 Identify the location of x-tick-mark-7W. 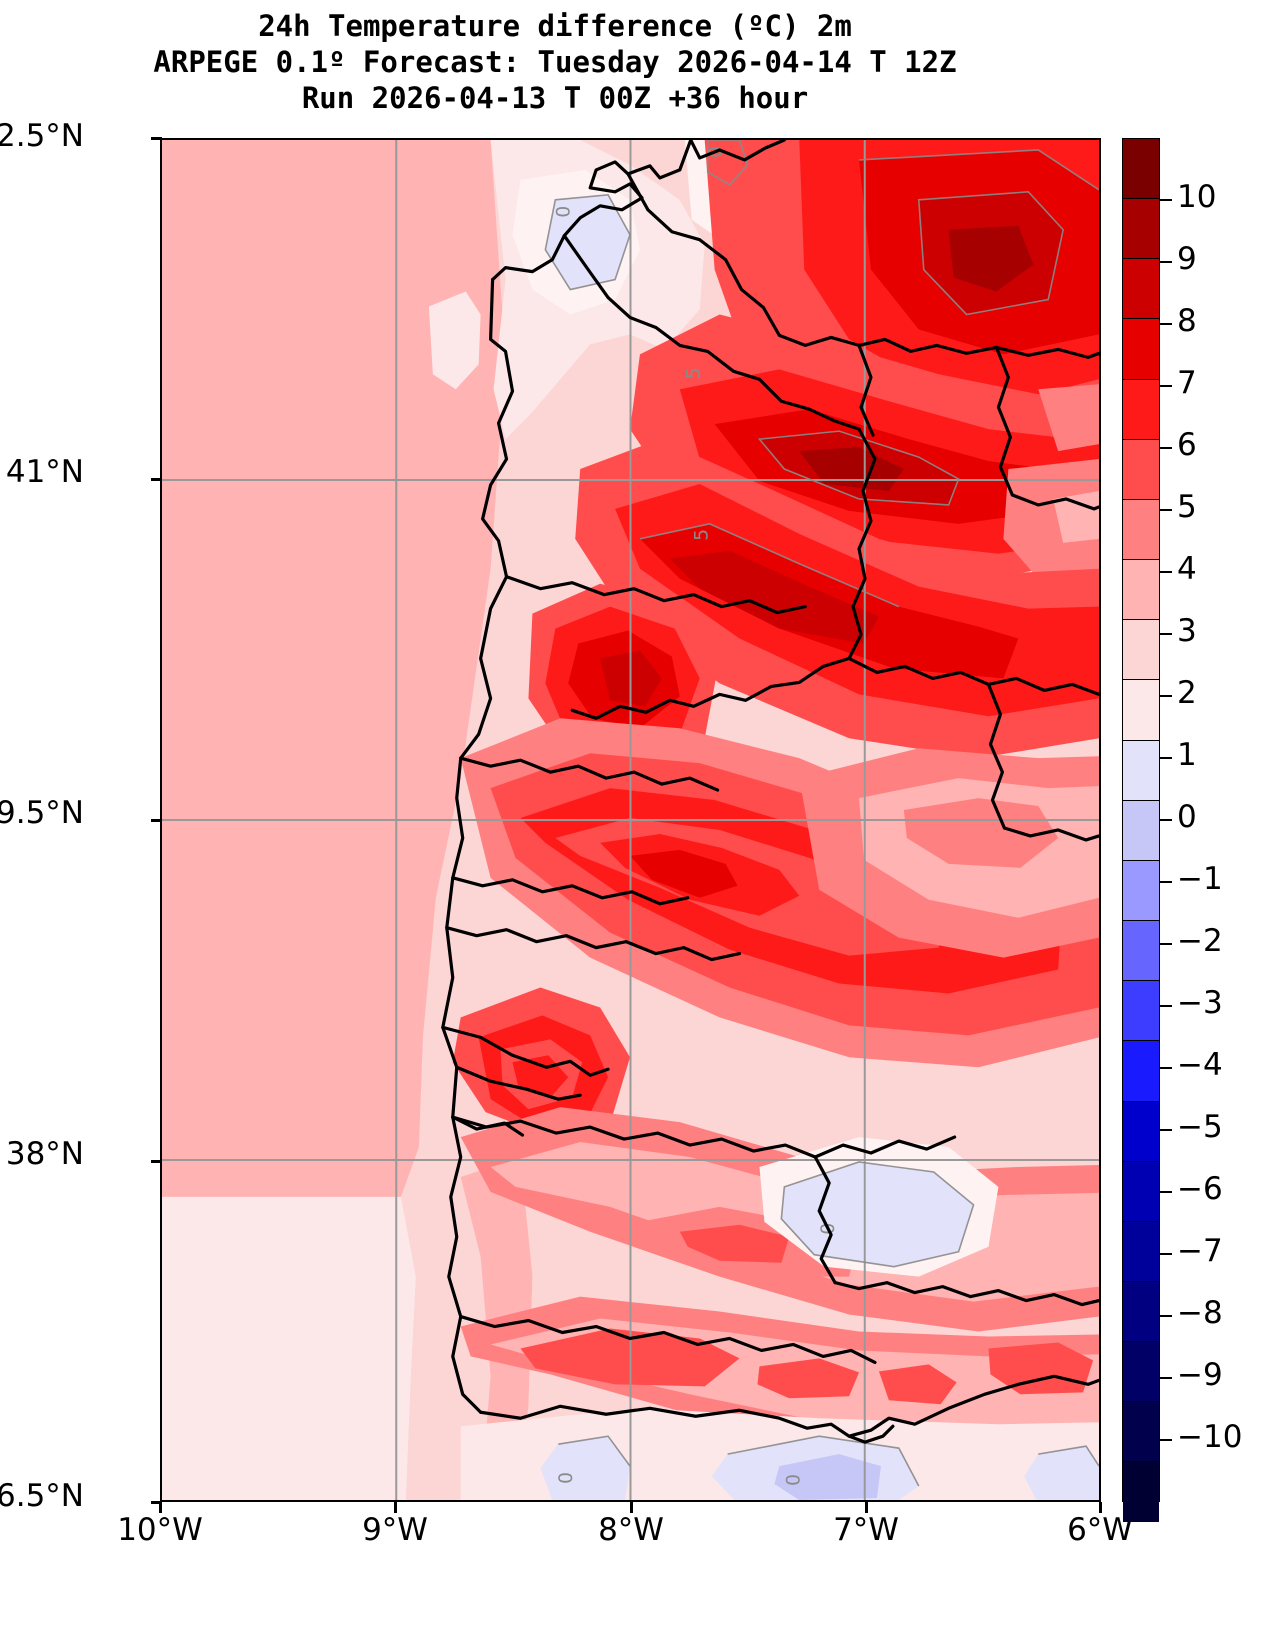
(866, 1507).